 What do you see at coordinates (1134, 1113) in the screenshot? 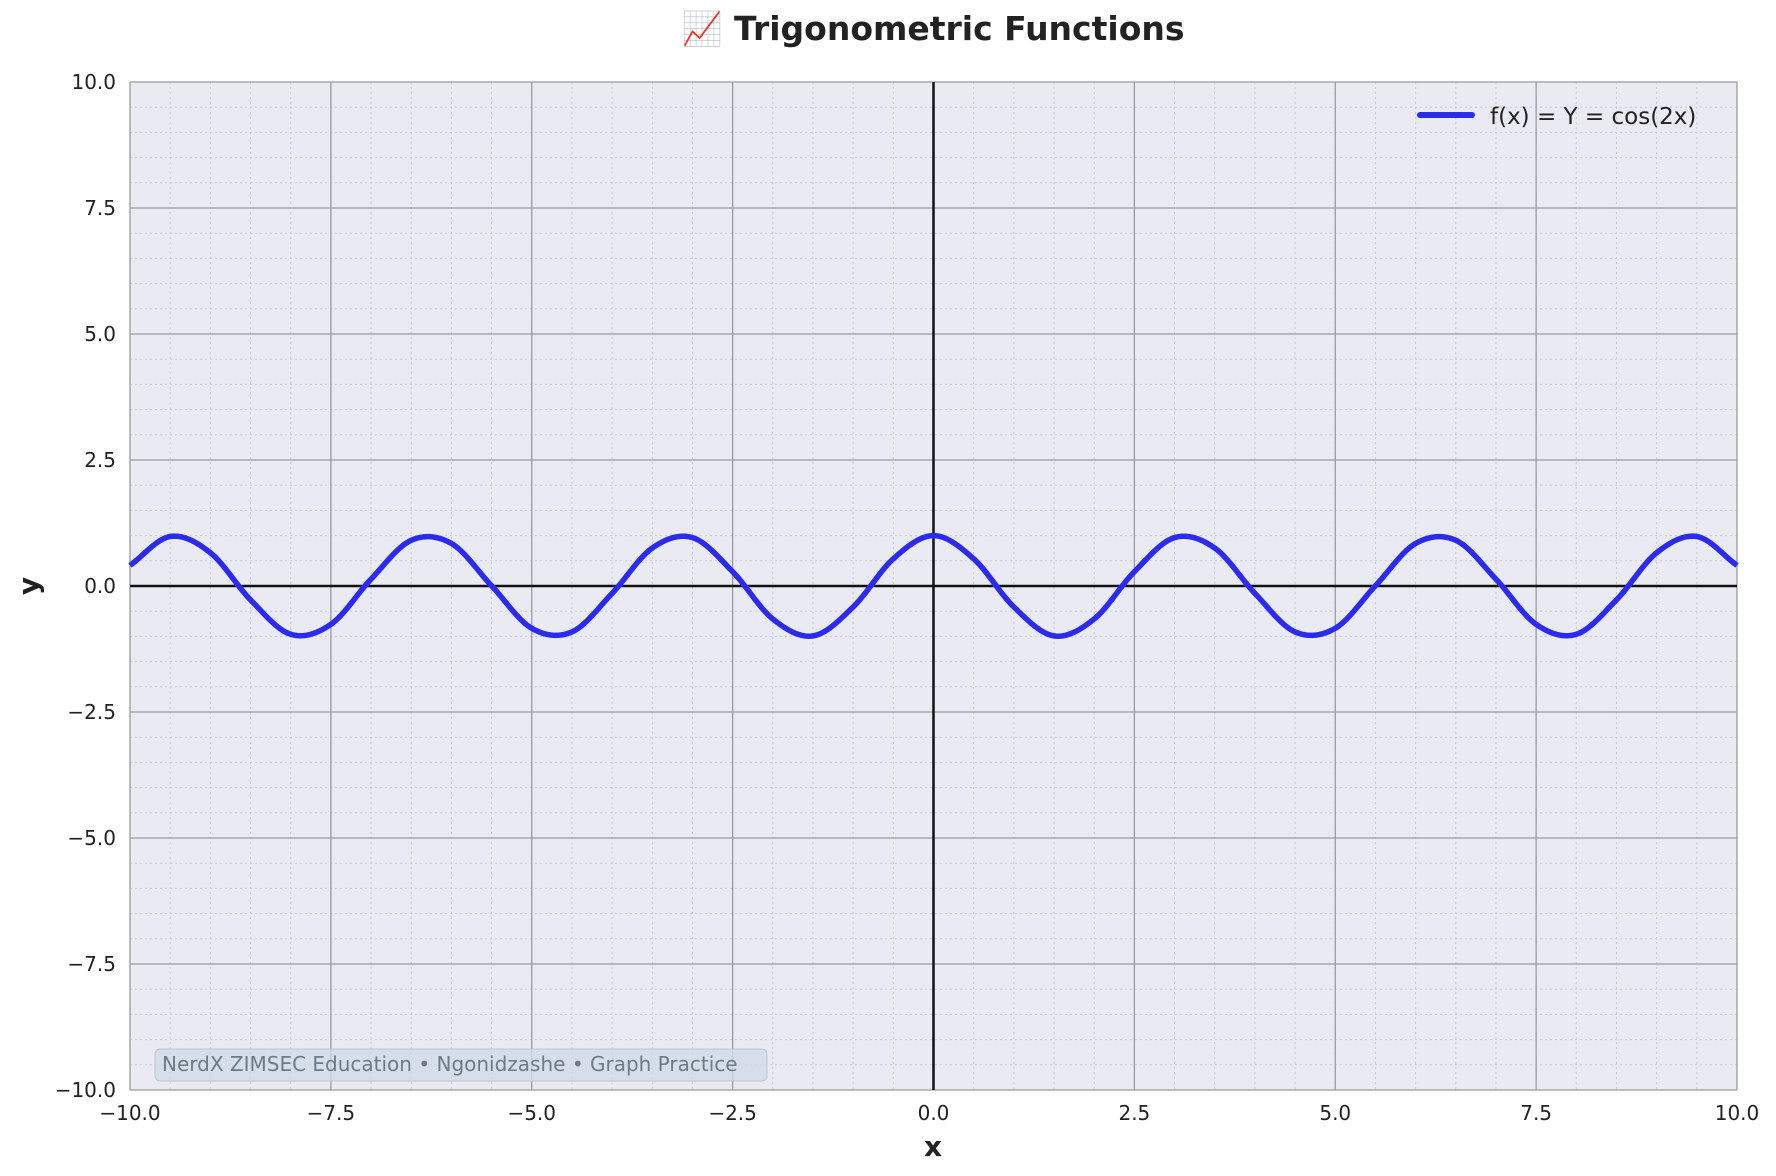
I see `x-tick-label: 2.5` at bounding box center [1134, 1113].